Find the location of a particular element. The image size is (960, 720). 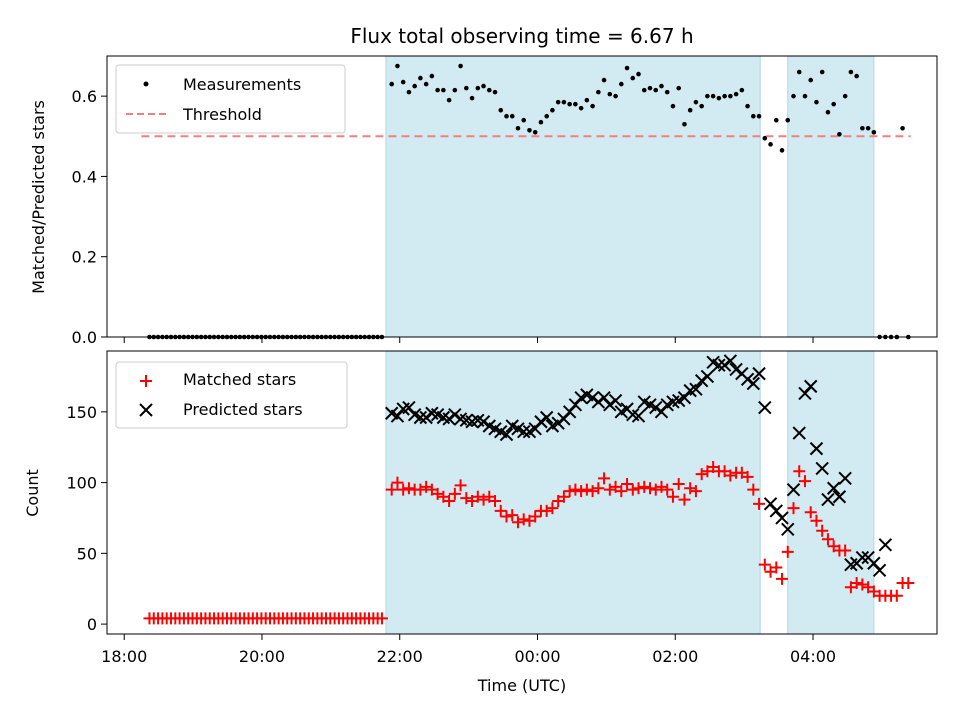

legend-matched-marker is located at coordinates (146, 381).